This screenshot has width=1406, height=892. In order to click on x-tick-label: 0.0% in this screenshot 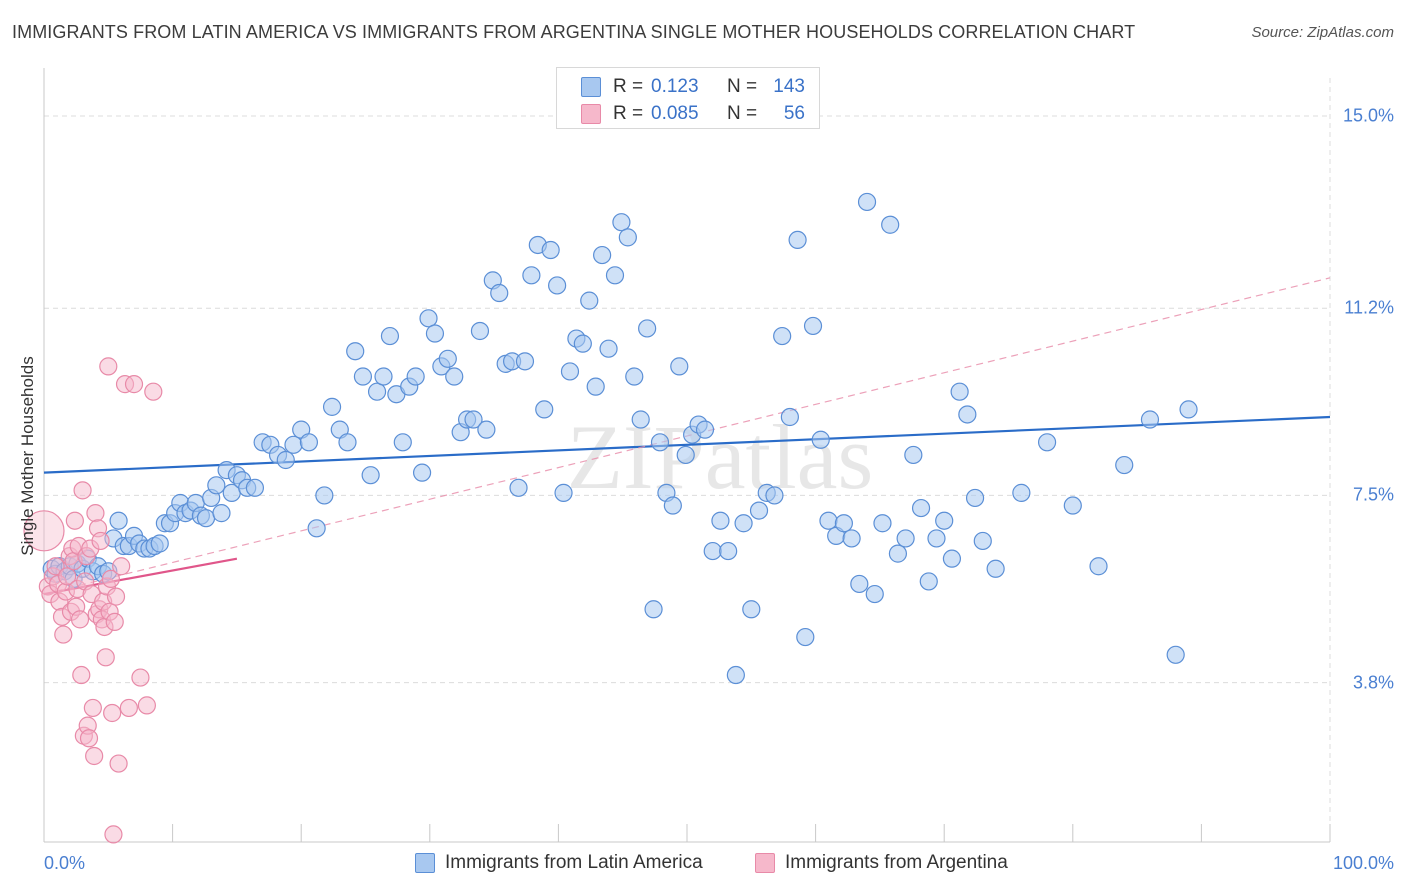, I will do `click(65, 863)`.